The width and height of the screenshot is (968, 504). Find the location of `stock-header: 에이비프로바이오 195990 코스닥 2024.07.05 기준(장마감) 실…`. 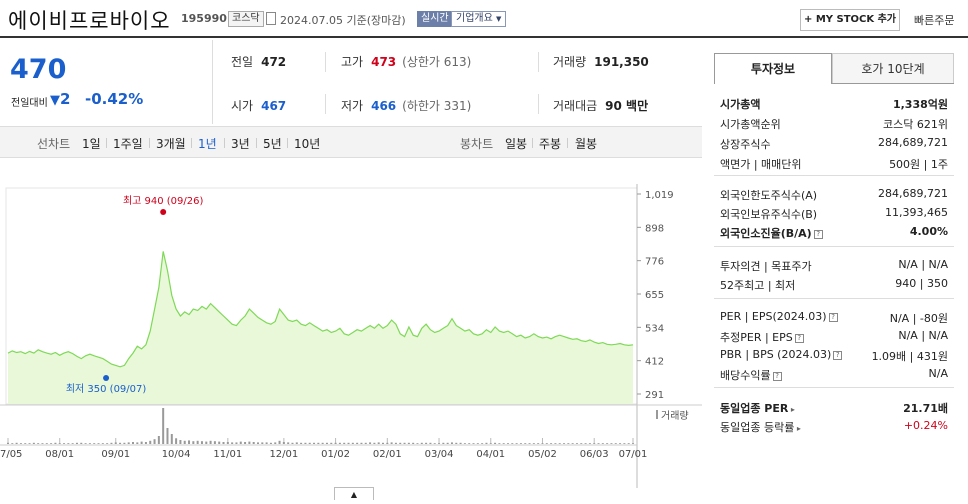

stock-header: 에이비프로바이오 195990 코스닥 2024.07.05 기준(장마감) 실… is located at coordinates (484, 19).